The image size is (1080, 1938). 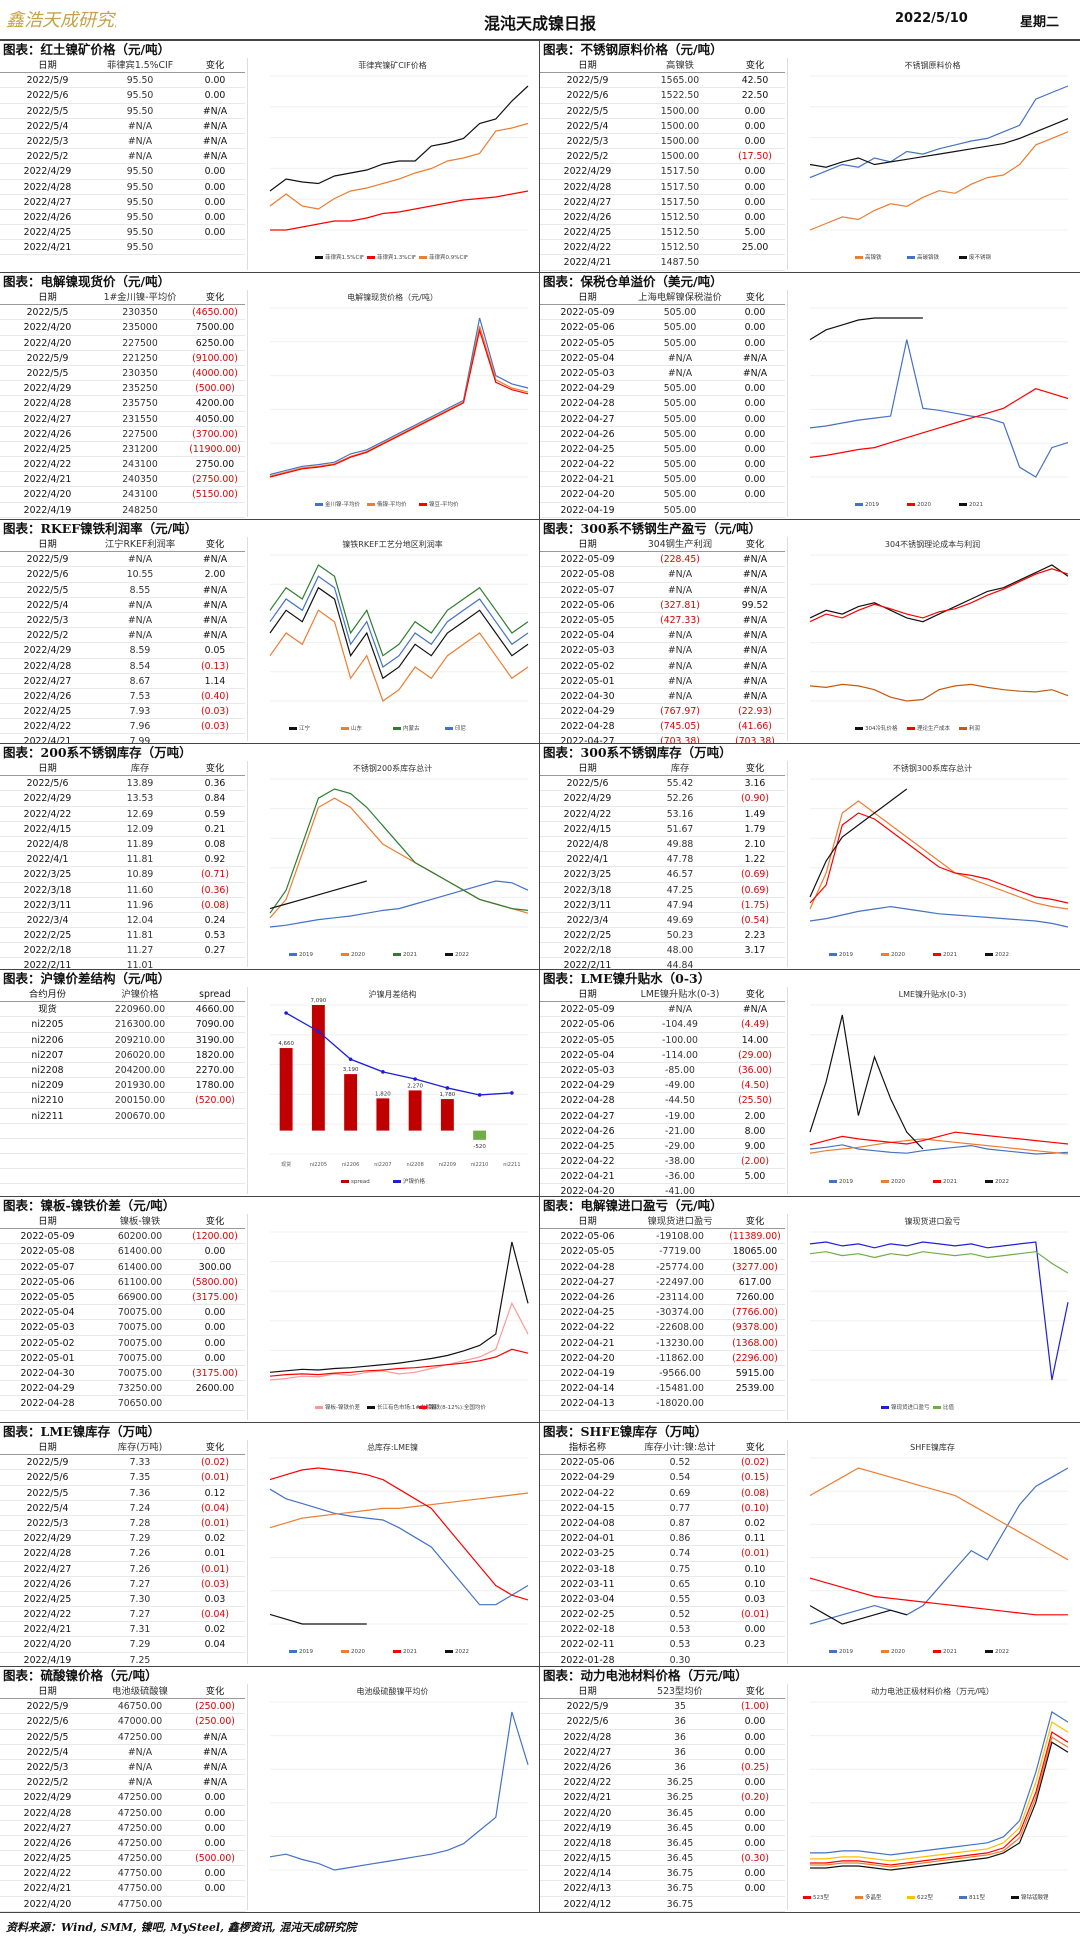 I want to click on table-row: 2022-04-25 -30374.00 (7766.00), so click(x=662, y=1313).